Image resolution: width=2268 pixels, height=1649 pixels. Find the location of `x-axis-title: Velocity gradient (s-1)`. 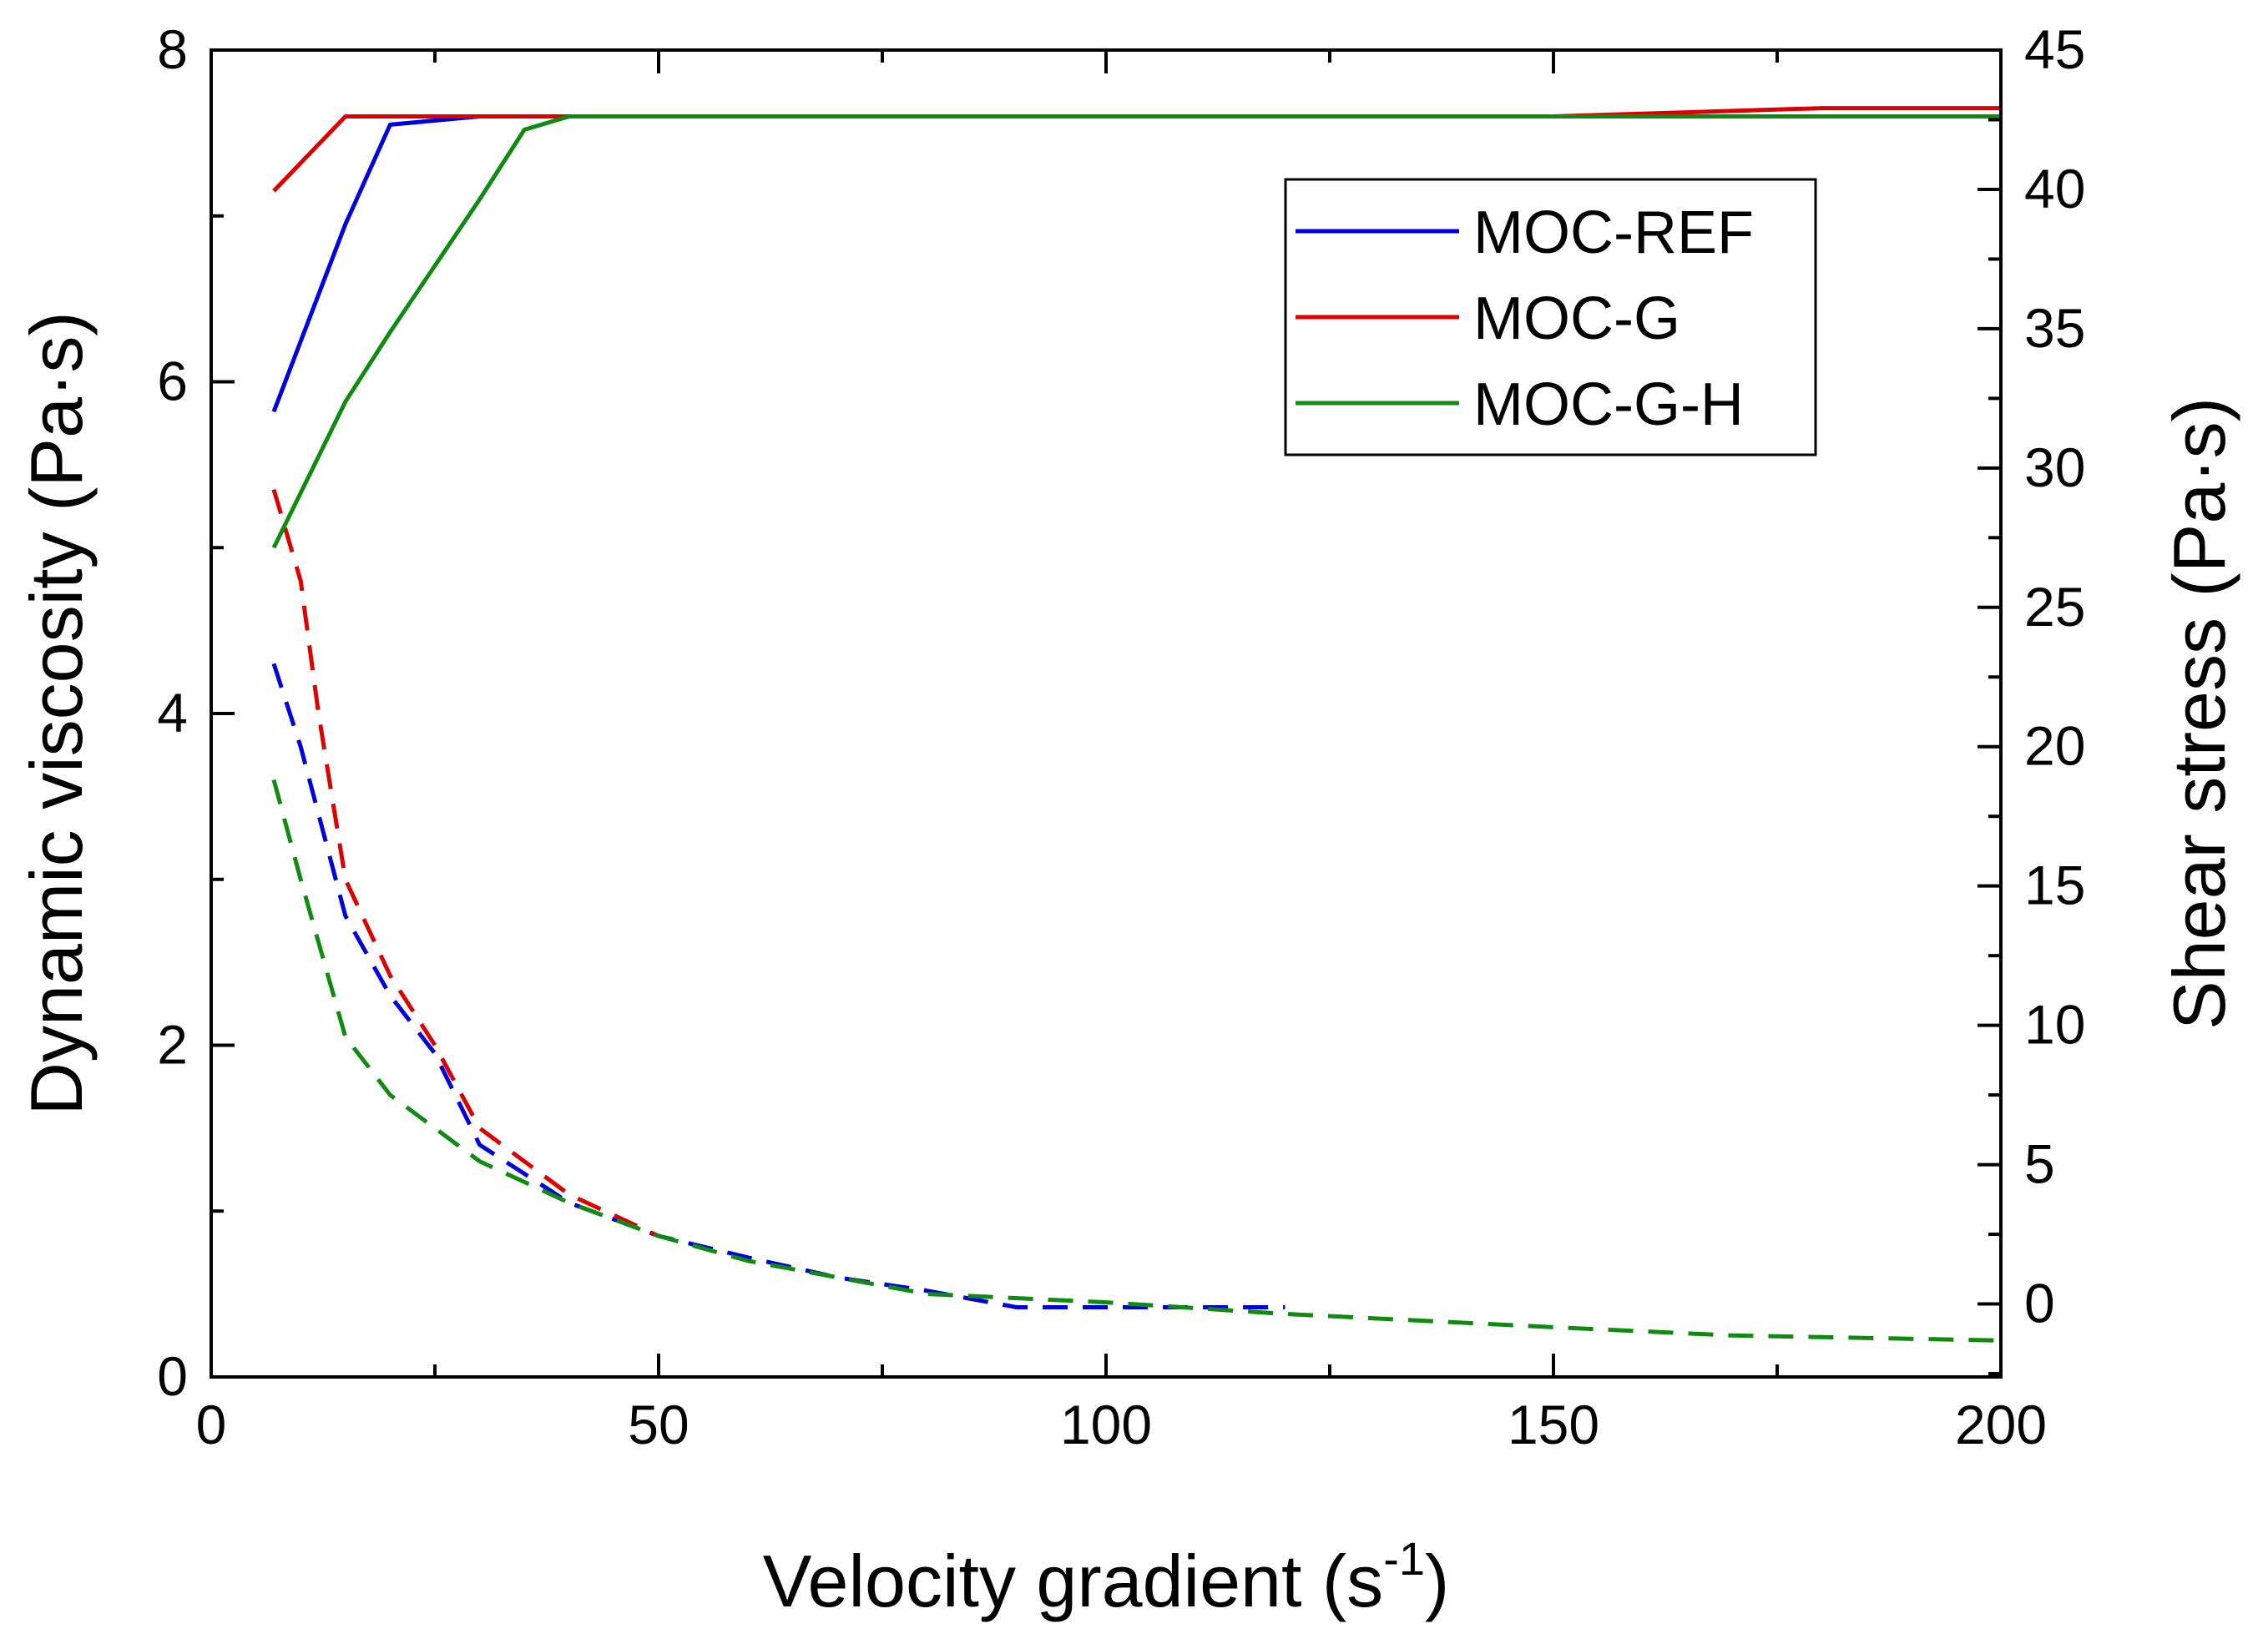

x-axis-title: Velocity gradient (s-1) is located at coordinates (1106, 1577).